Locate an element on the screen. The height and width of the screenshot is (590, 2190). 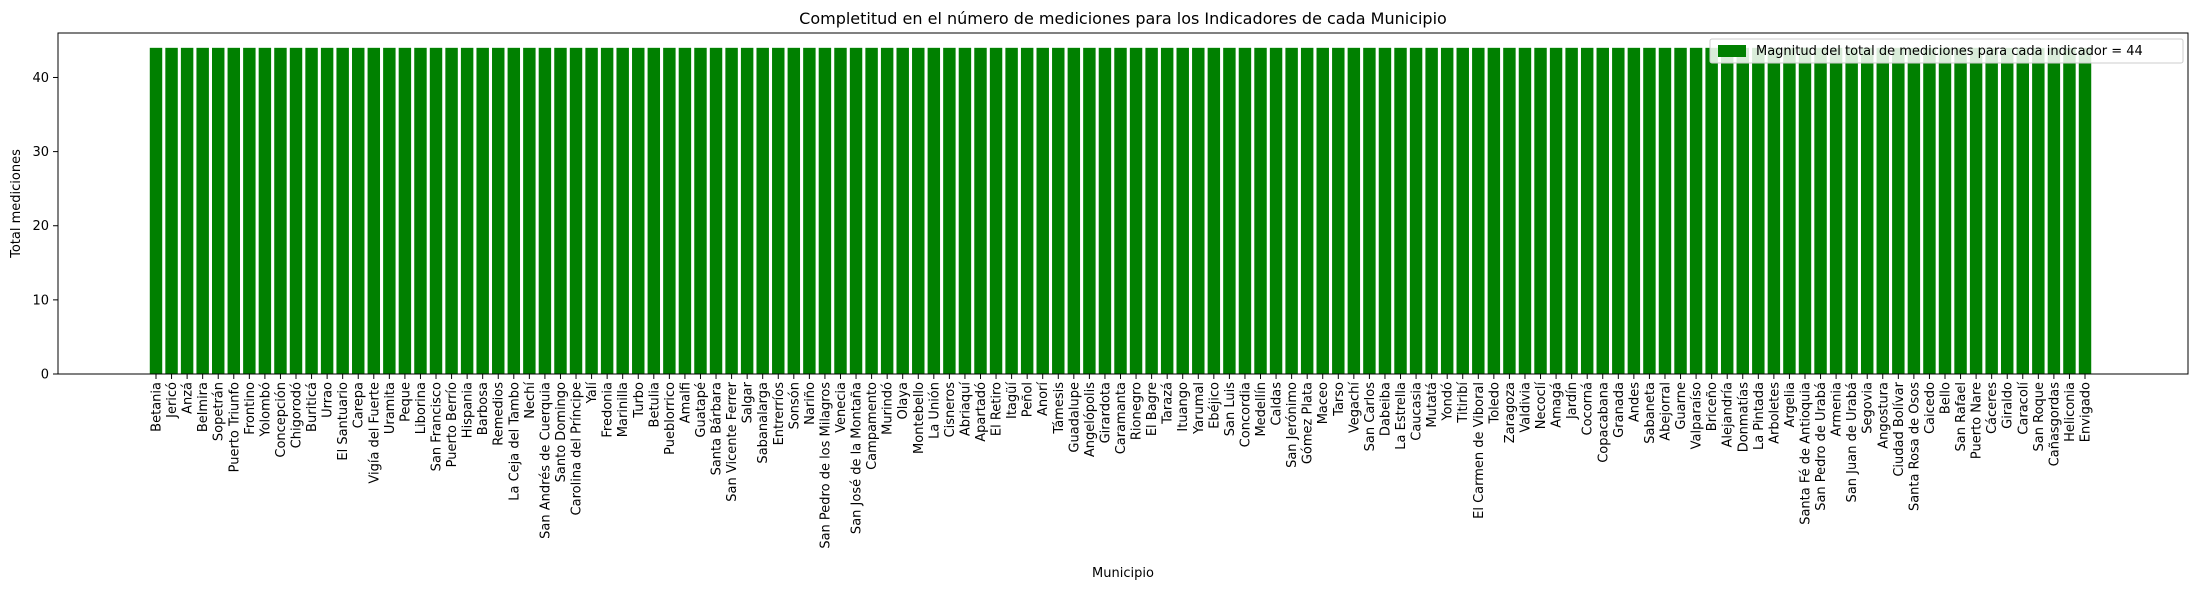
x-tick-label: Yolombó is located at coordinates (265, 410).